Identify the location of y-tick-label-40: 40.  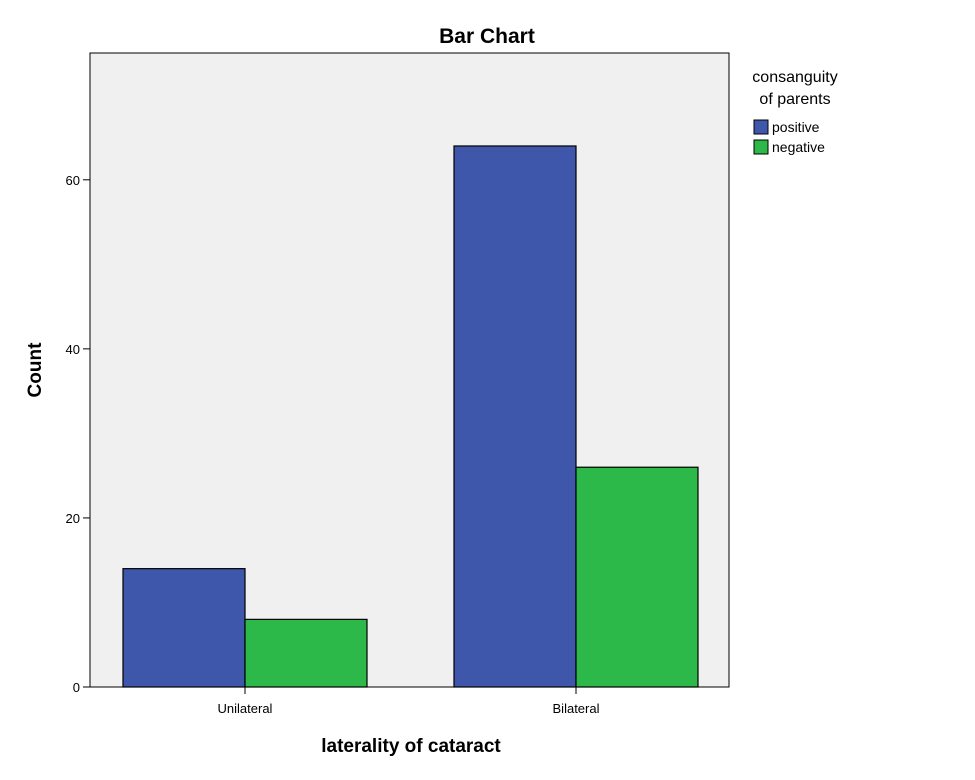
(73, 349).